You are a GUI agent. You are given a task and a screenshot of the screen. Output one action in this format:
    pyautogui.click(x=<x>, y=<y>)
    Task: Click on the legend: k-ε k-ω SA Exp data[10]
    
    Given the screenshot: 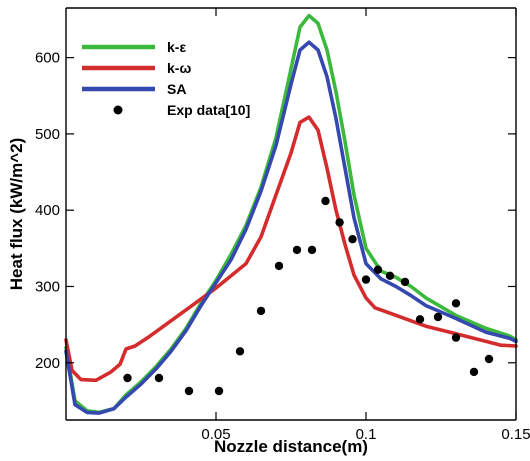 What is the action you would take?
    pyautogui.click(x=166, y=78)
    